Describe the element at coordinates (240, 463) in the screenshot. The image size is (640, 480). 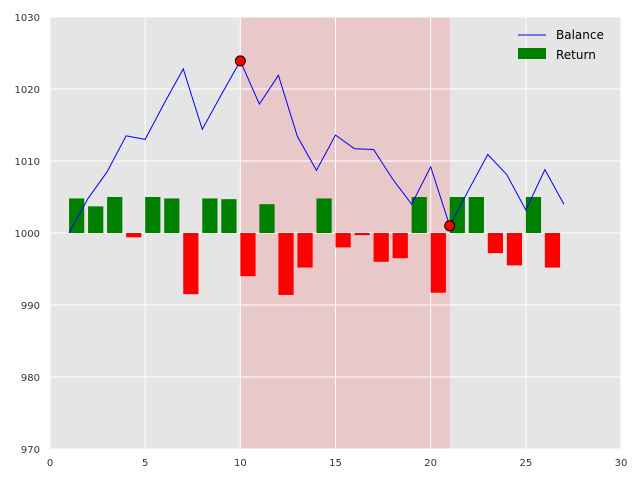
I see `x-tick-label: 10` at that location.